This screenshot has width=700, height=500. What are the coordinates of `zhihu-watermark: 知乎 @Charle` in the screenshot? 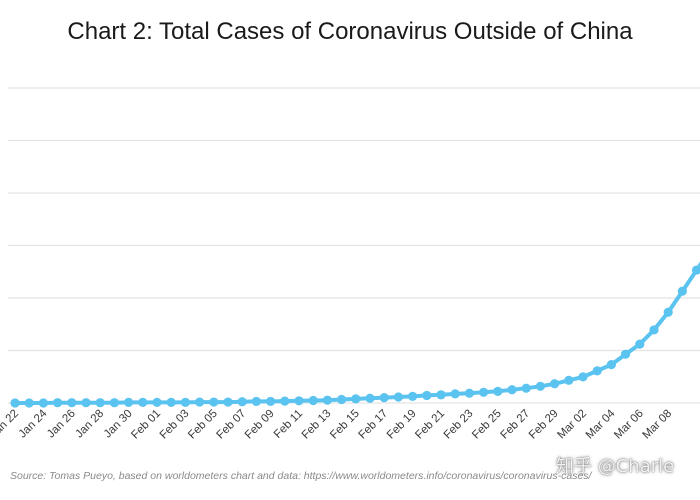 It's located at (615, 466).